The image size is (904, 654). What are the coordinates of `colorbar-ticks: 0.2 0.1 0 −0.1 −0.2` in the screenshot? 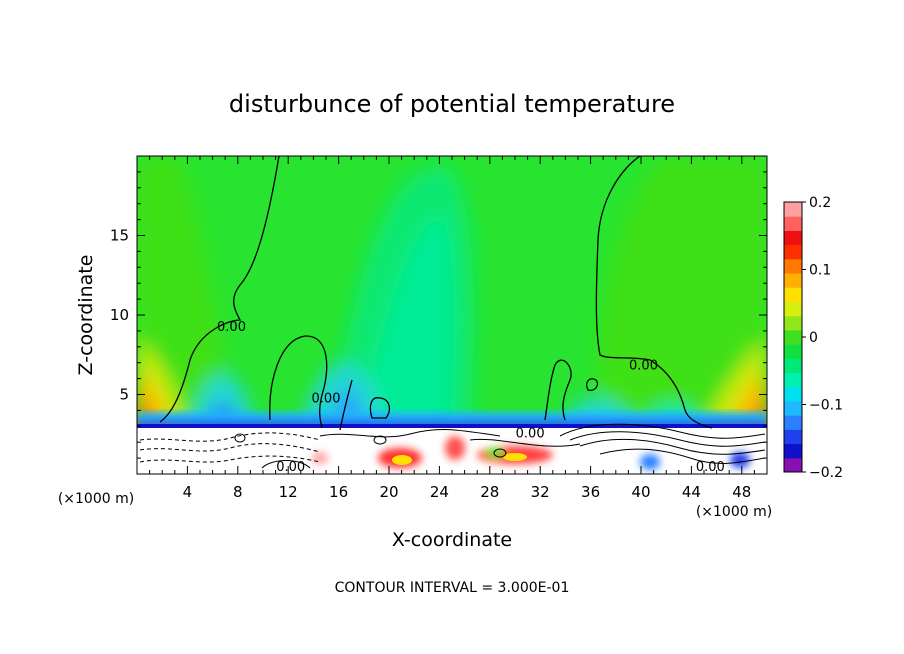 It's located at (822, 338).